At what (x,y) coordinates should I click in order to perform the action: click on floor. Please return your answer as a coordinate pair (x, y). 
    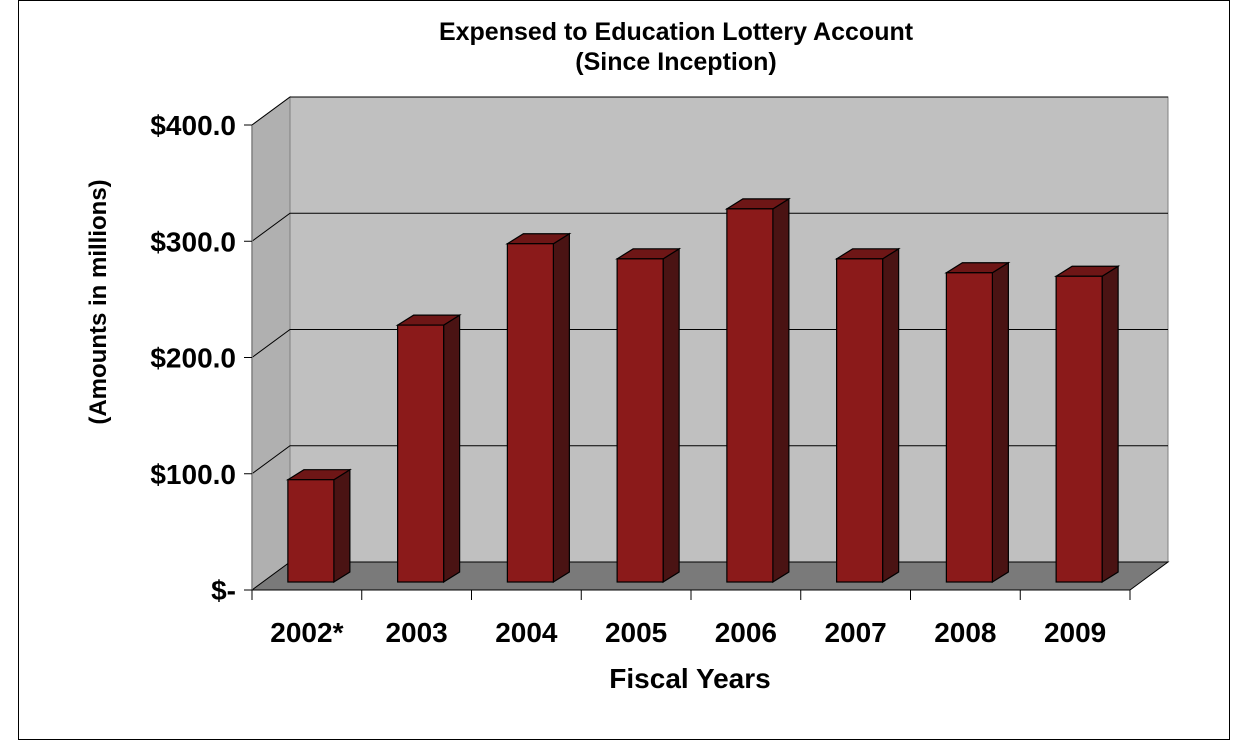
    Looking at the image, I should click on (710, 576).